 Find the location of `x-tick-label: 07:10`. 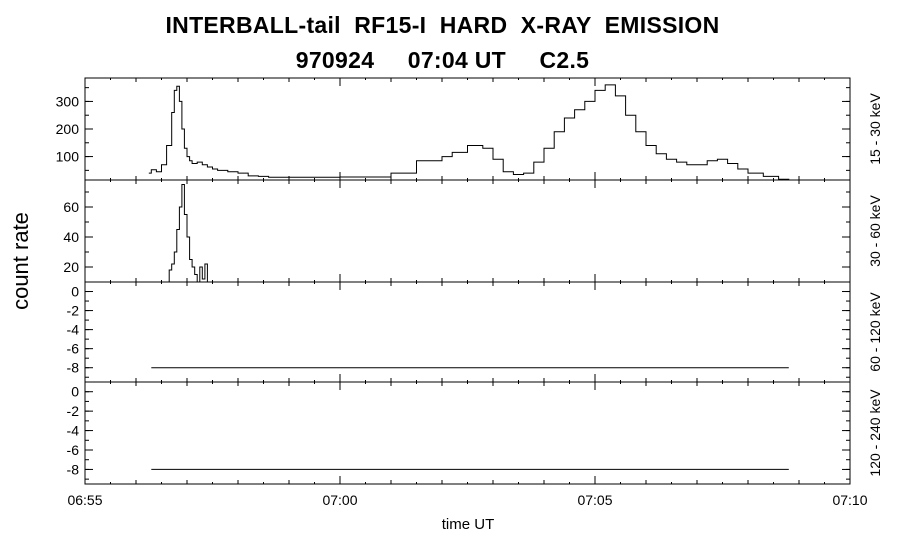

x-tick-label: 07:10 is located at coordinates (849, 500).